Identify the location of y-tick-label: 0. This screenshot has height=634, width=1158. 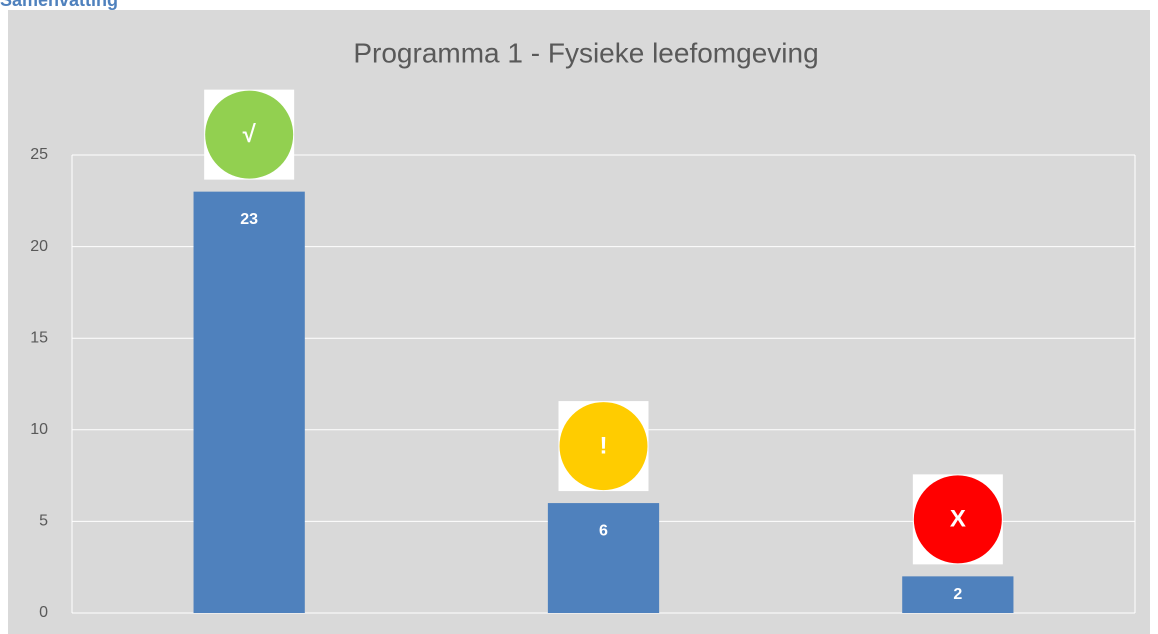
(43, 612).